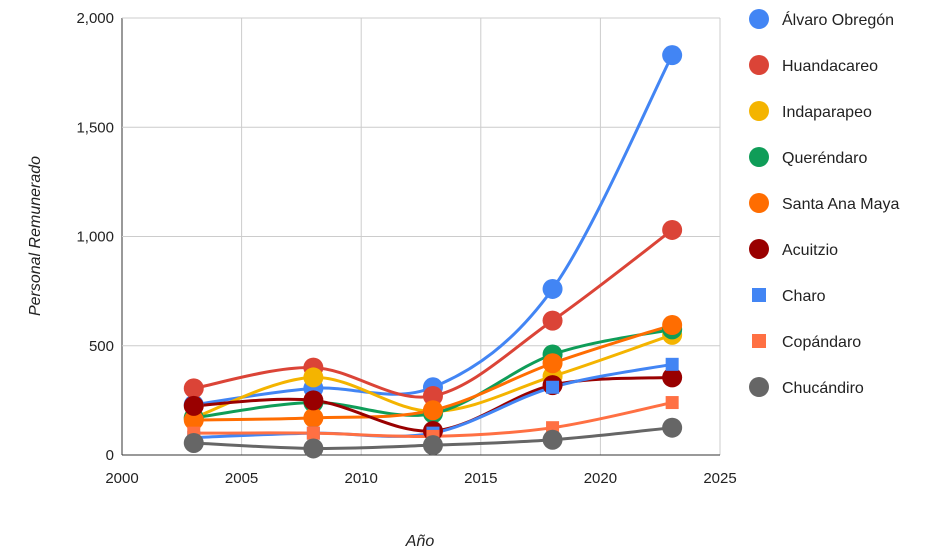  I want to click on x-tick-label: 2000, so click(121, 478).